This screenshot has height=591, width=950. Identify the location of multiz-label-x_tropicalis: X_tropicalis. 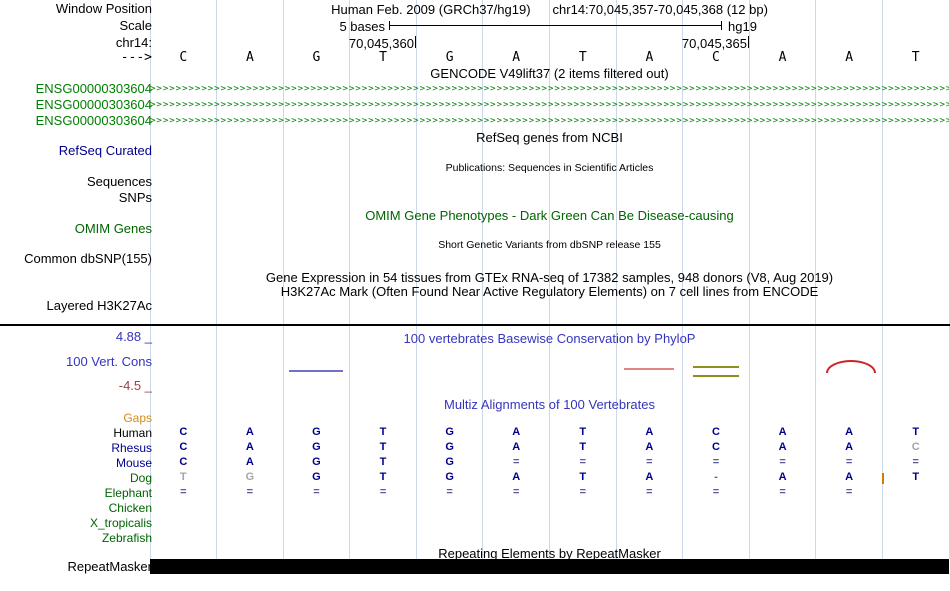
(120, 523).